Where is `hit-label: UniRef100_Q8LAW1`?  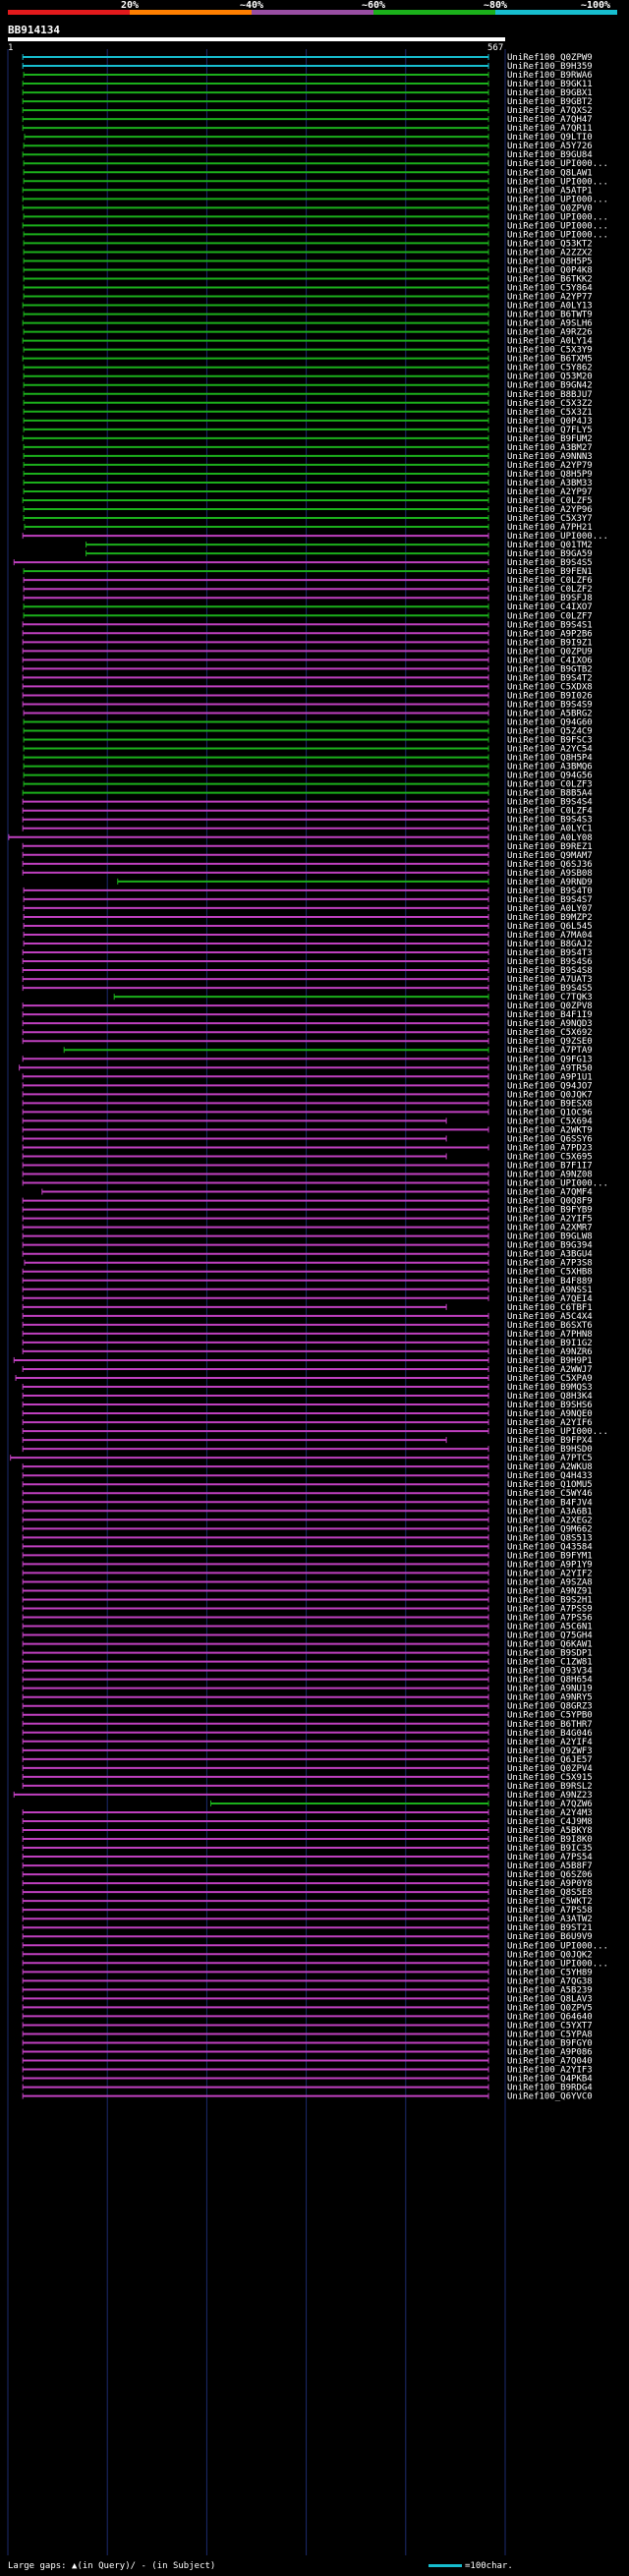 hit-label: UniRef100_Q8LAW1 is located at coordinates (550, 173).